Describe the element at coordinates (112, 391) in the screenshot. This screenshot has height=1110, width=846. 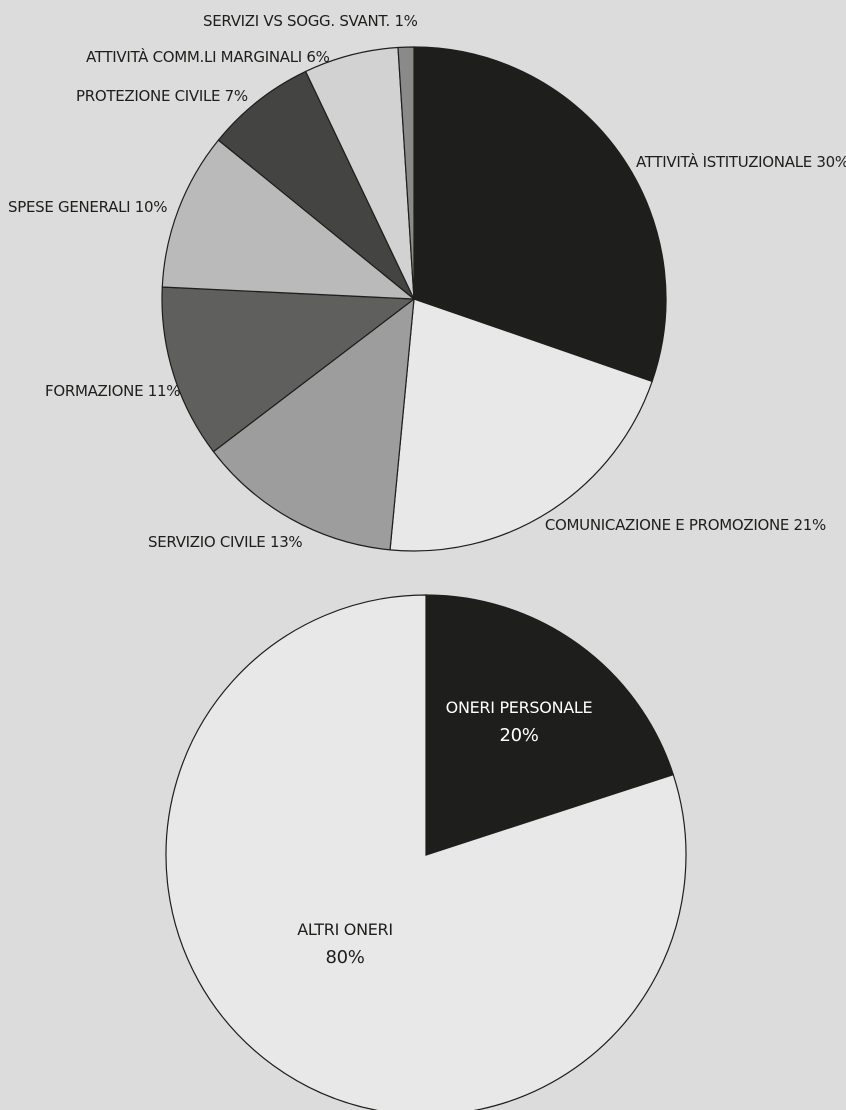
I see `slice-label-formazione-11: FORMAZIONE 11%` at that location.